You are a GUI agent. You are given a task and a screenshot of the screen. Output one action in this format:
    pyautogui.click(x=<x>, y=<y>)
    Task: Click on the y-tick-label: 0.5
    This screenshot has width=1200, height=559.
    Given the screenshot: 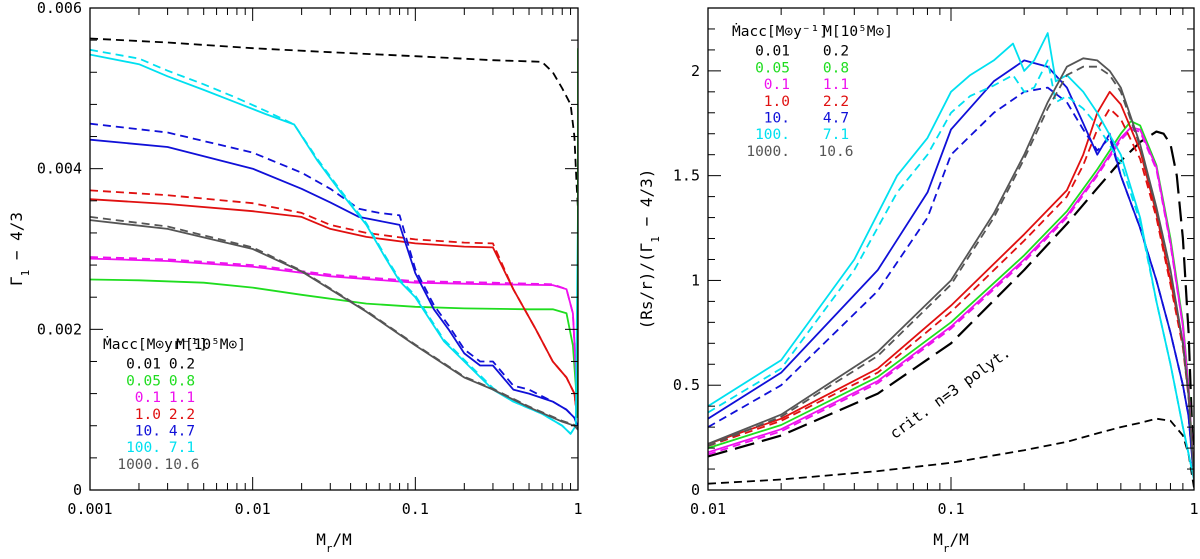 What is the action you would take?
    pyautogui.click(x=686, y=385)
    